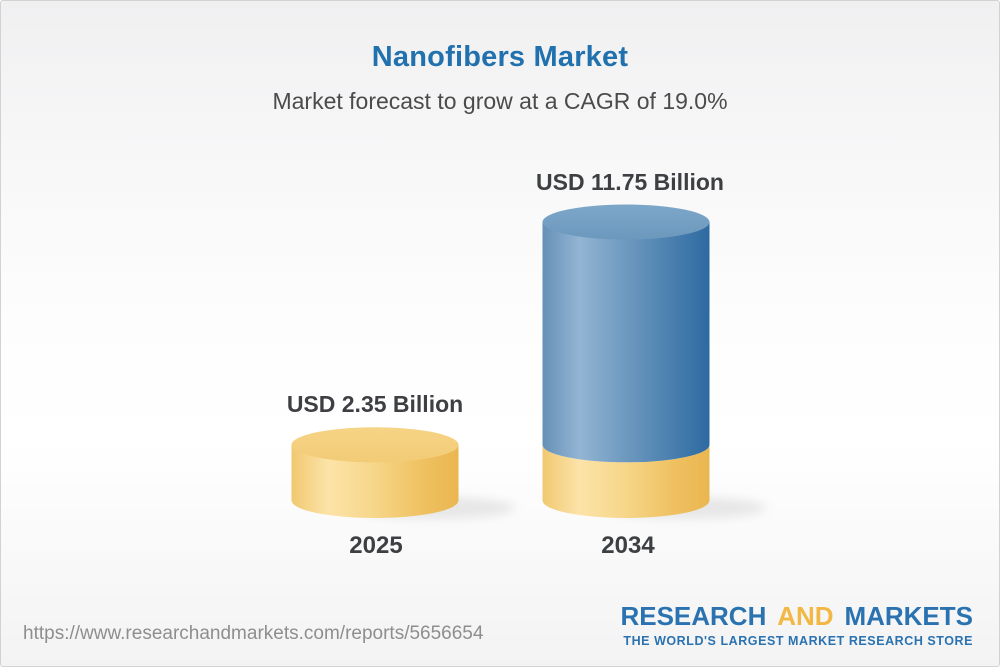 The image size is (1000, 667). I want to click on bar-2034-base-segment, so click(626, 481).